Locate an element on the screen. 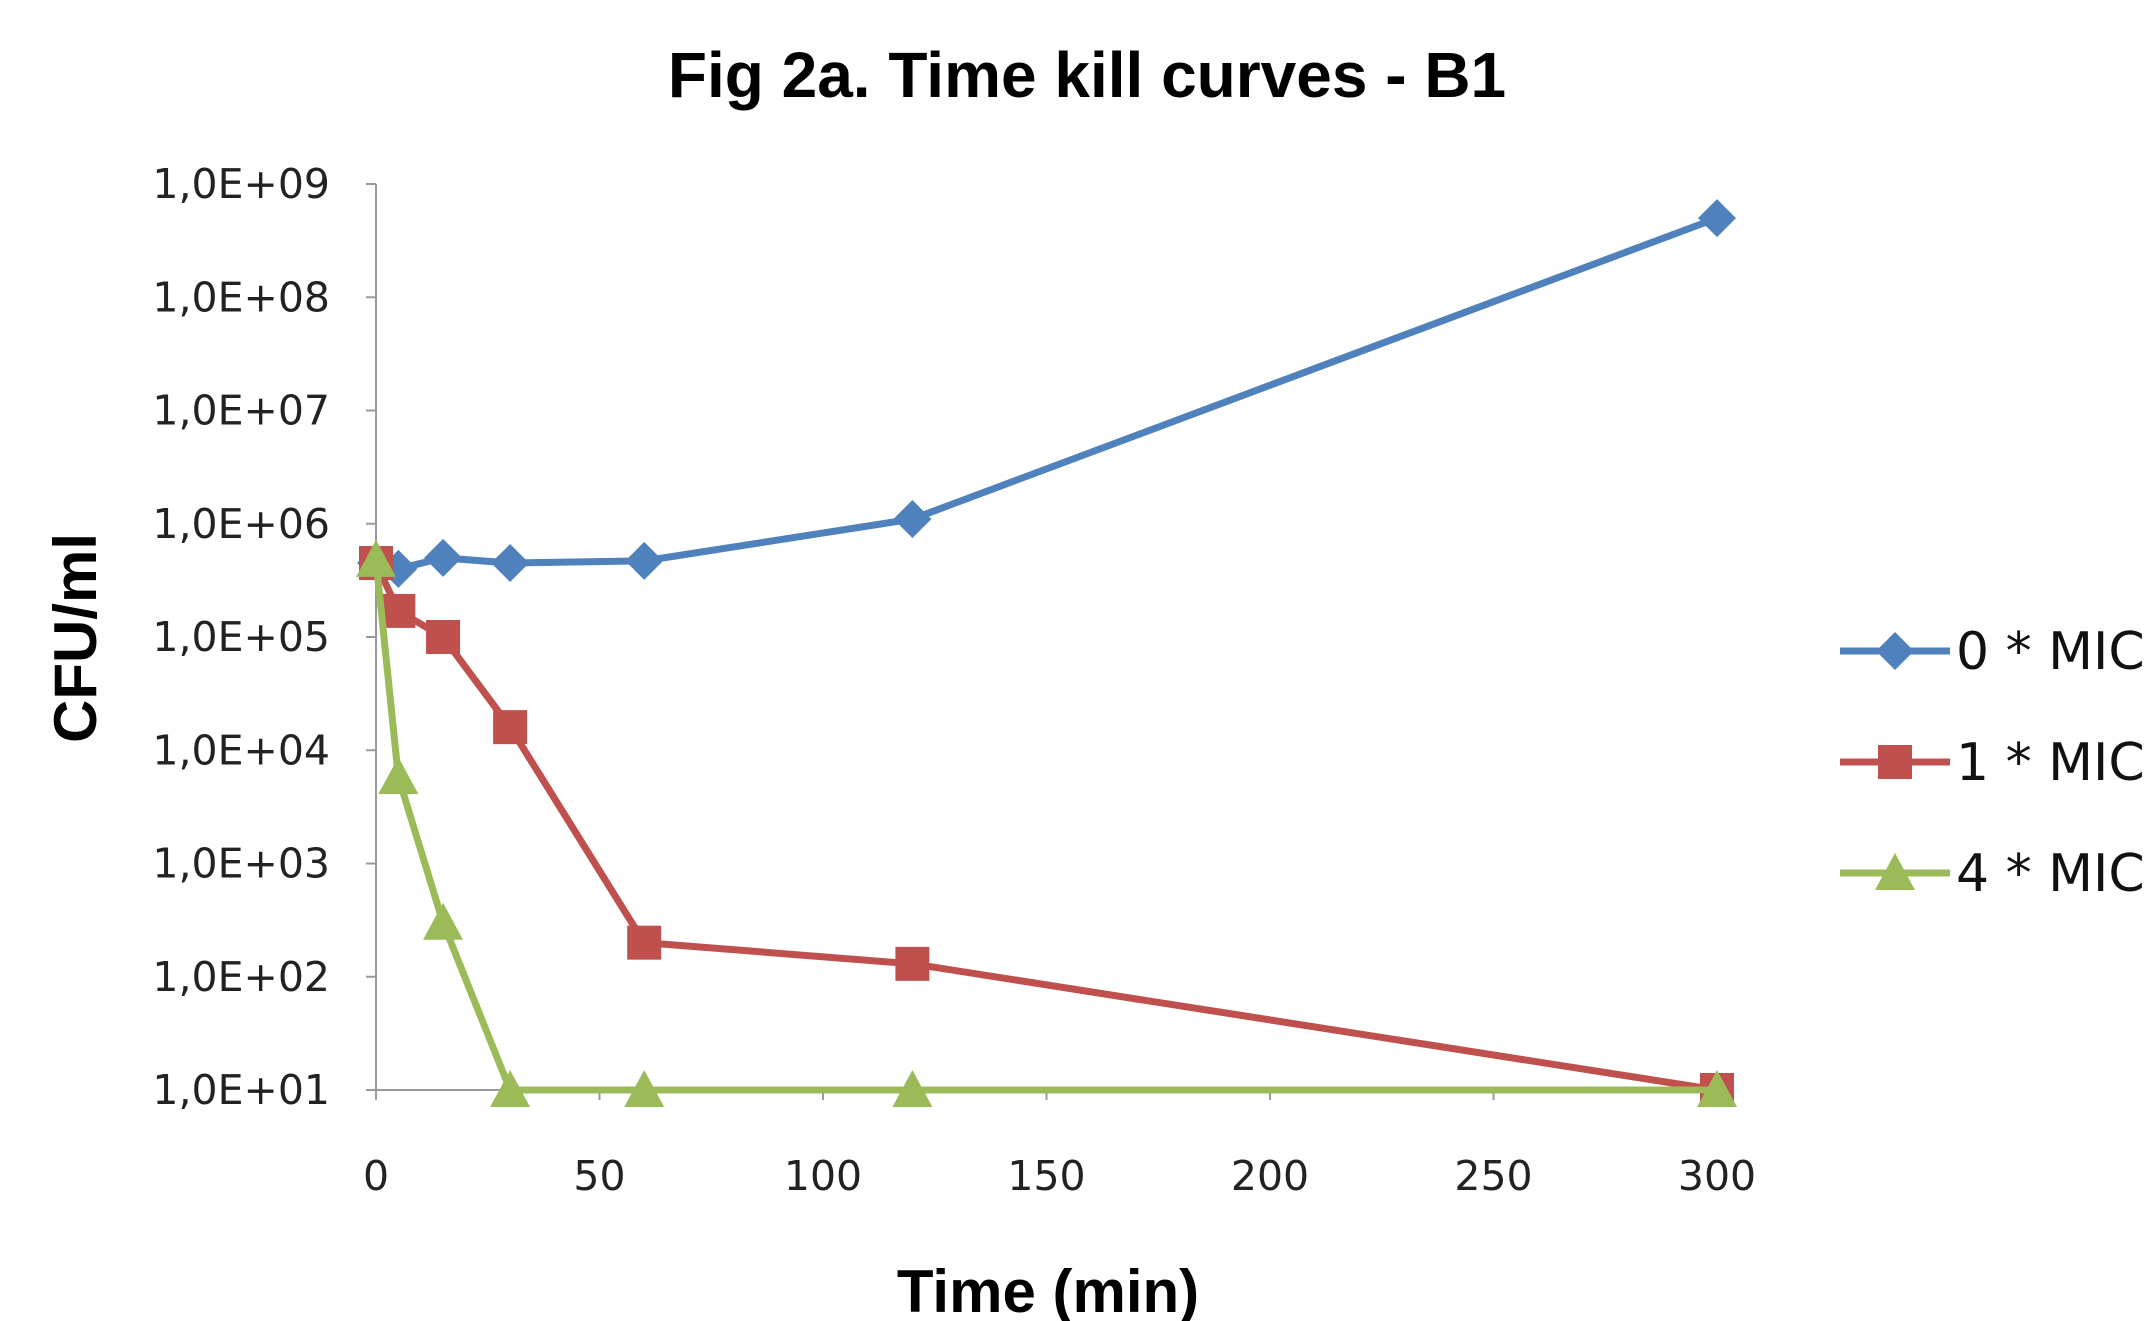 This screenshot has width=2151, height=1321. y-axis-title: CFU/ml is located at coordinates (75, 638).